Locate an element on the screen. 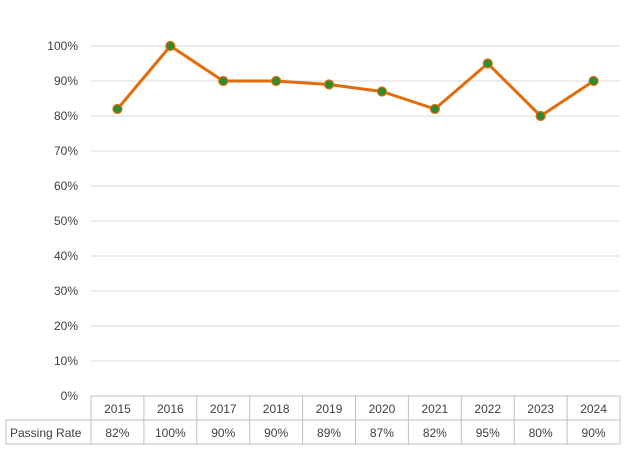 Image resolution: width=624 pixels, height=450 pixels. data-value-cell: 89% is located at coordinates (329, 433).